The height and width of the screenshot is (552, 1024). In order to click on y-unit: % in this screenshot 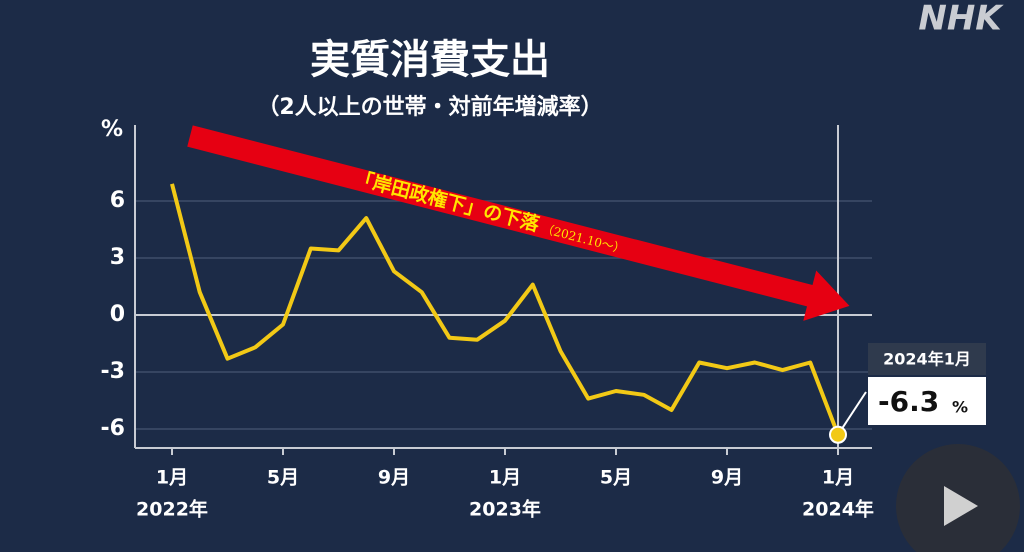, I will do `click(112, 129)`.